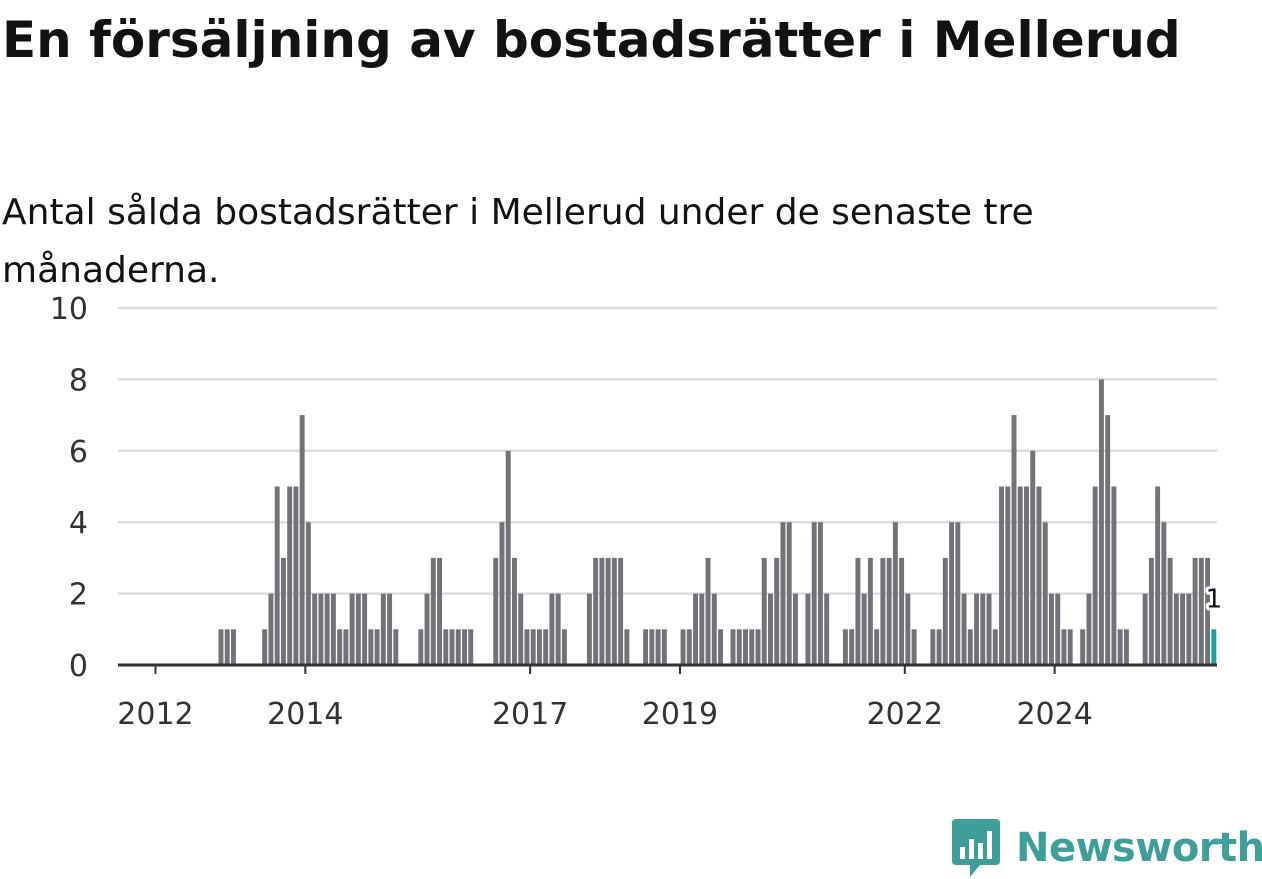  I want to click on x-axis-ticks: 2012 2014 2017 2019 2022 2024, so click(605, 698).